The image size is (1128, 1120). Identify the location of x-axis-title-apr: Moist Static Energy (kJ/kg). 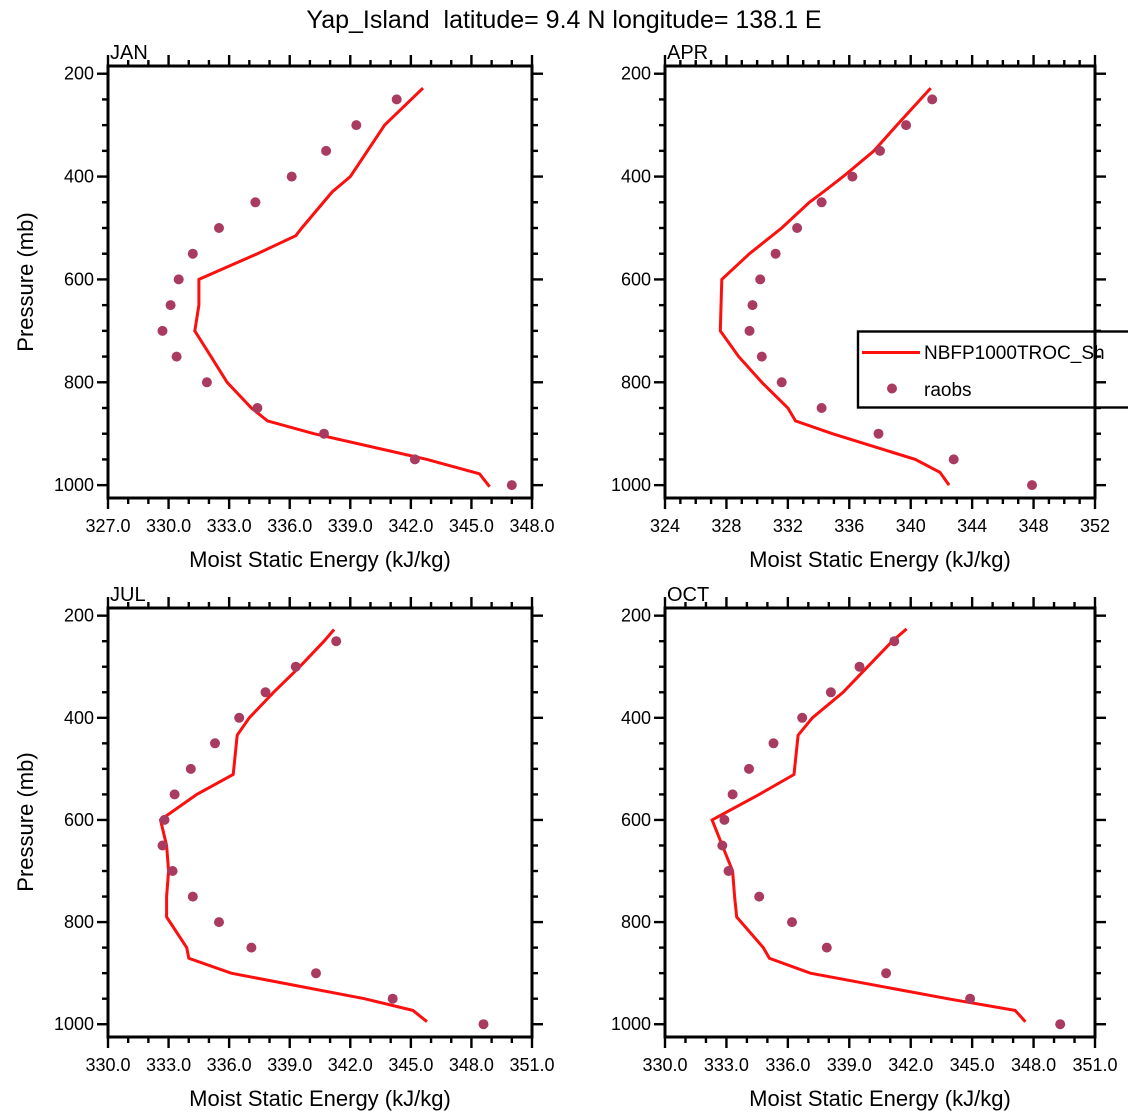
(880, 559).